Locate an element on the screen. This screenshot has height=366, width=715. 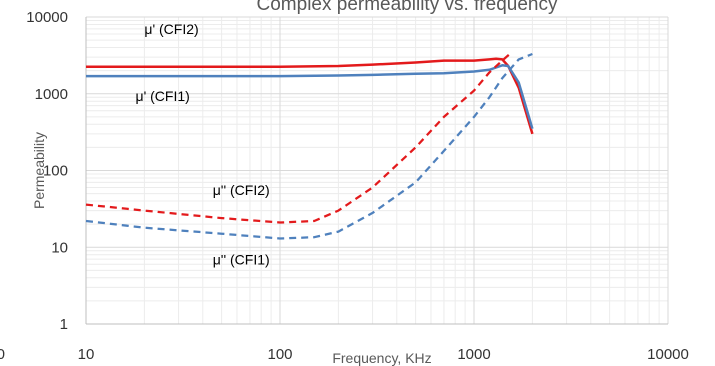
series-label-3: μ'' (CFI1) is located at coordinates (241, 259).